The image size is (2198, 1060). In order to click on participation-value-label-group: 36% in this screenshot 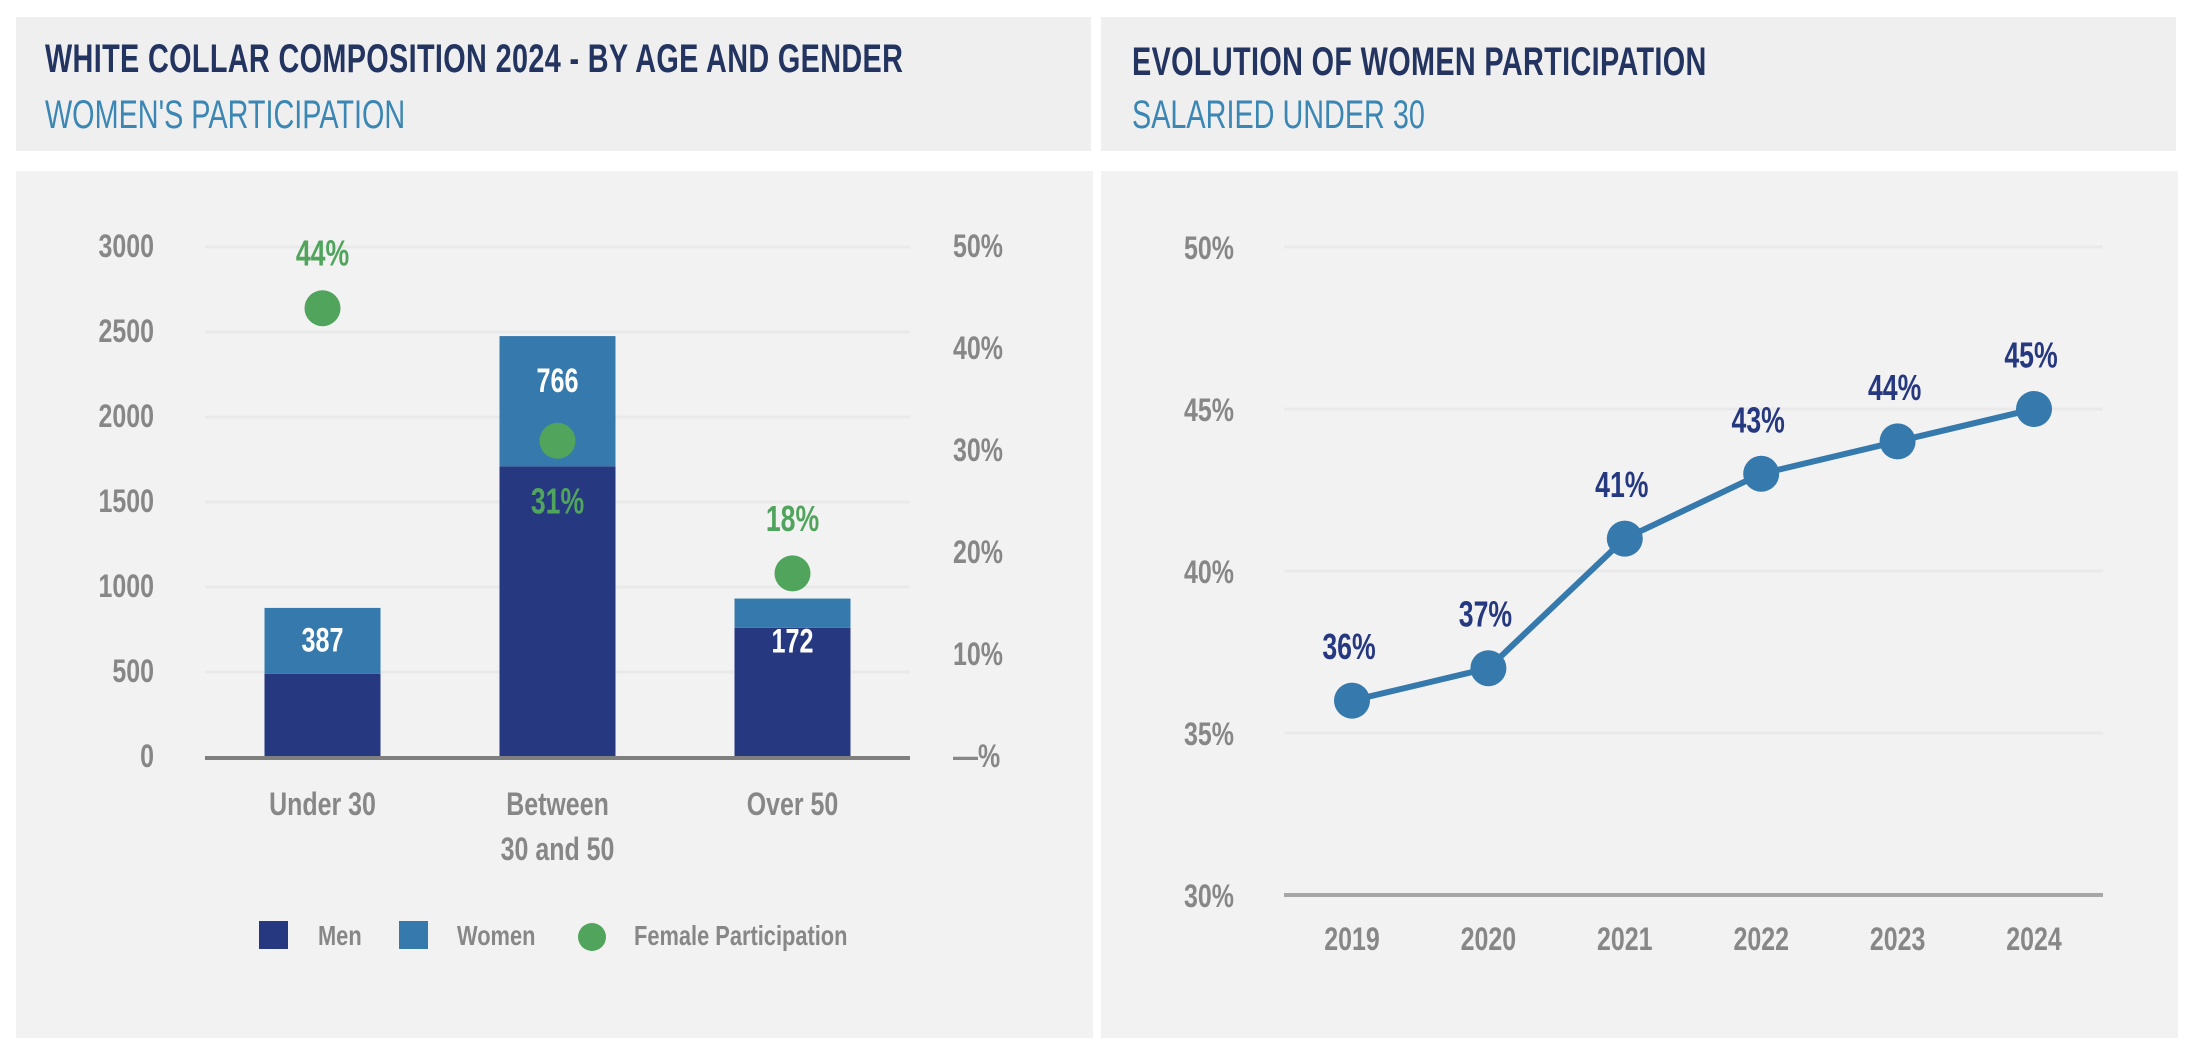, I will do `click(1348, 646)`.